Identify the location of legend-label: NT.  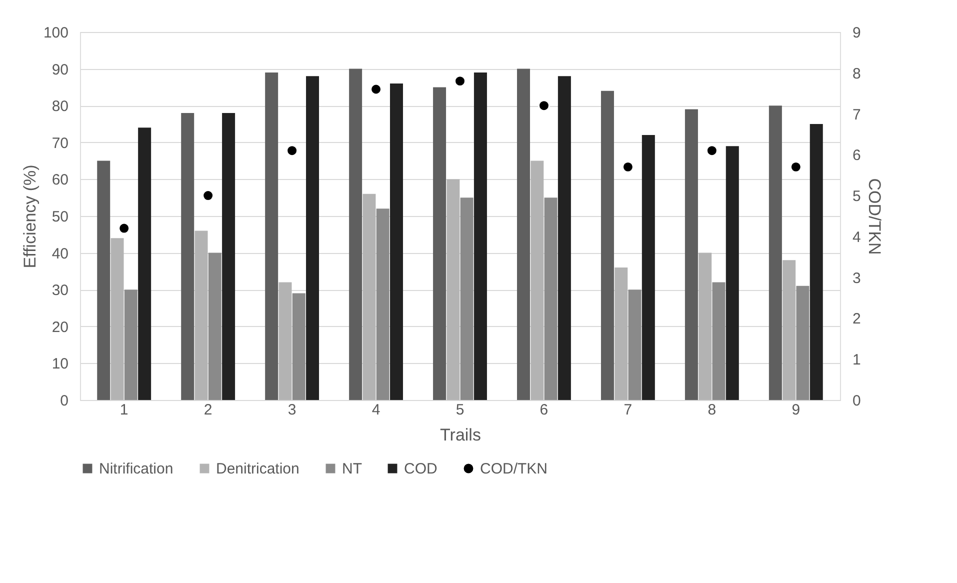
(352, 469).